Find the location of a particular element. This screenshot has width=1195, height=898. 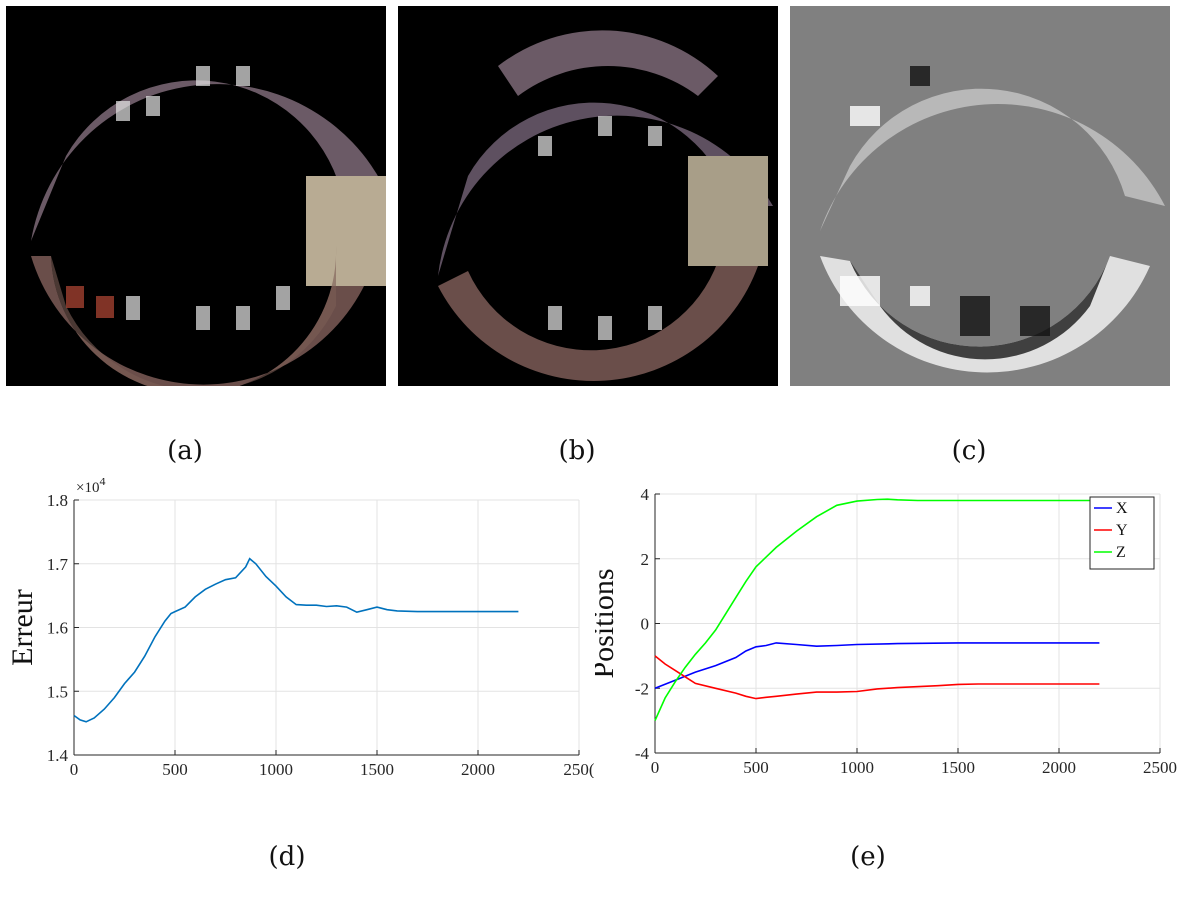

x-tick-label: 250( is located at coordinates (579, 769).